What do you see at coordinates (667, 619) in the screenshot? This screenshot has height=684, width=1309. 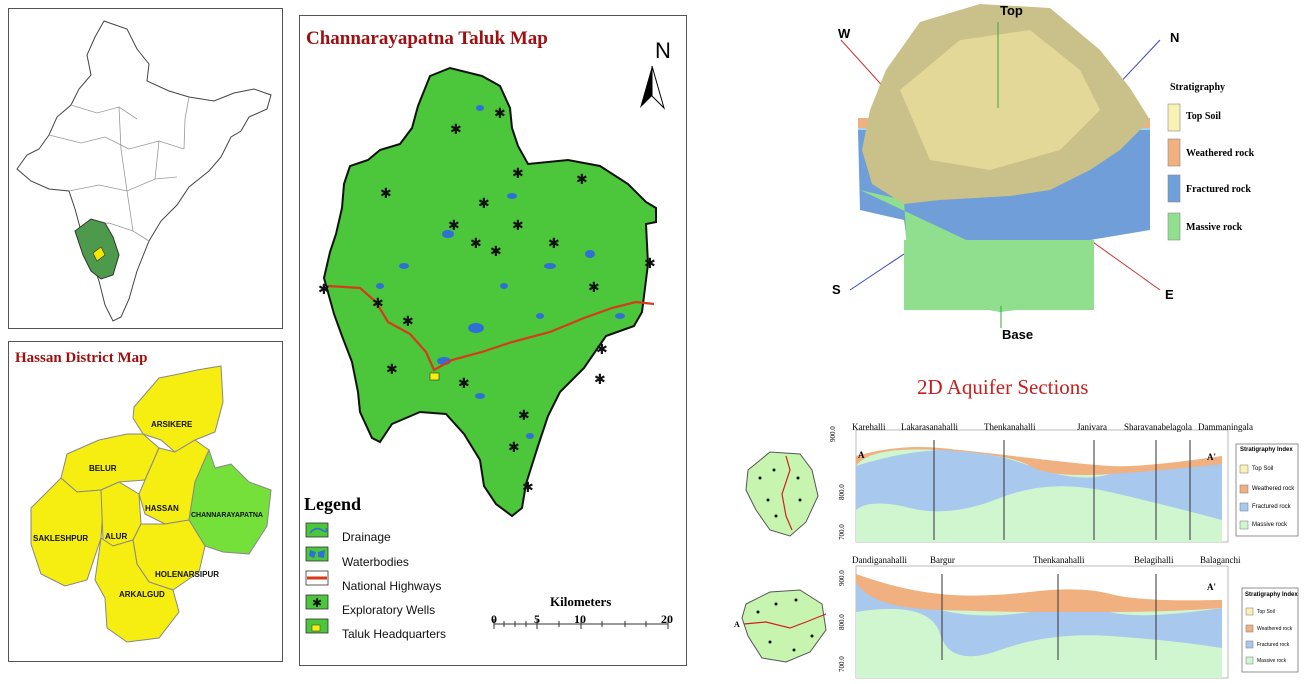 I see `scale-tick-20: 20` at bounding box center [667, 619].